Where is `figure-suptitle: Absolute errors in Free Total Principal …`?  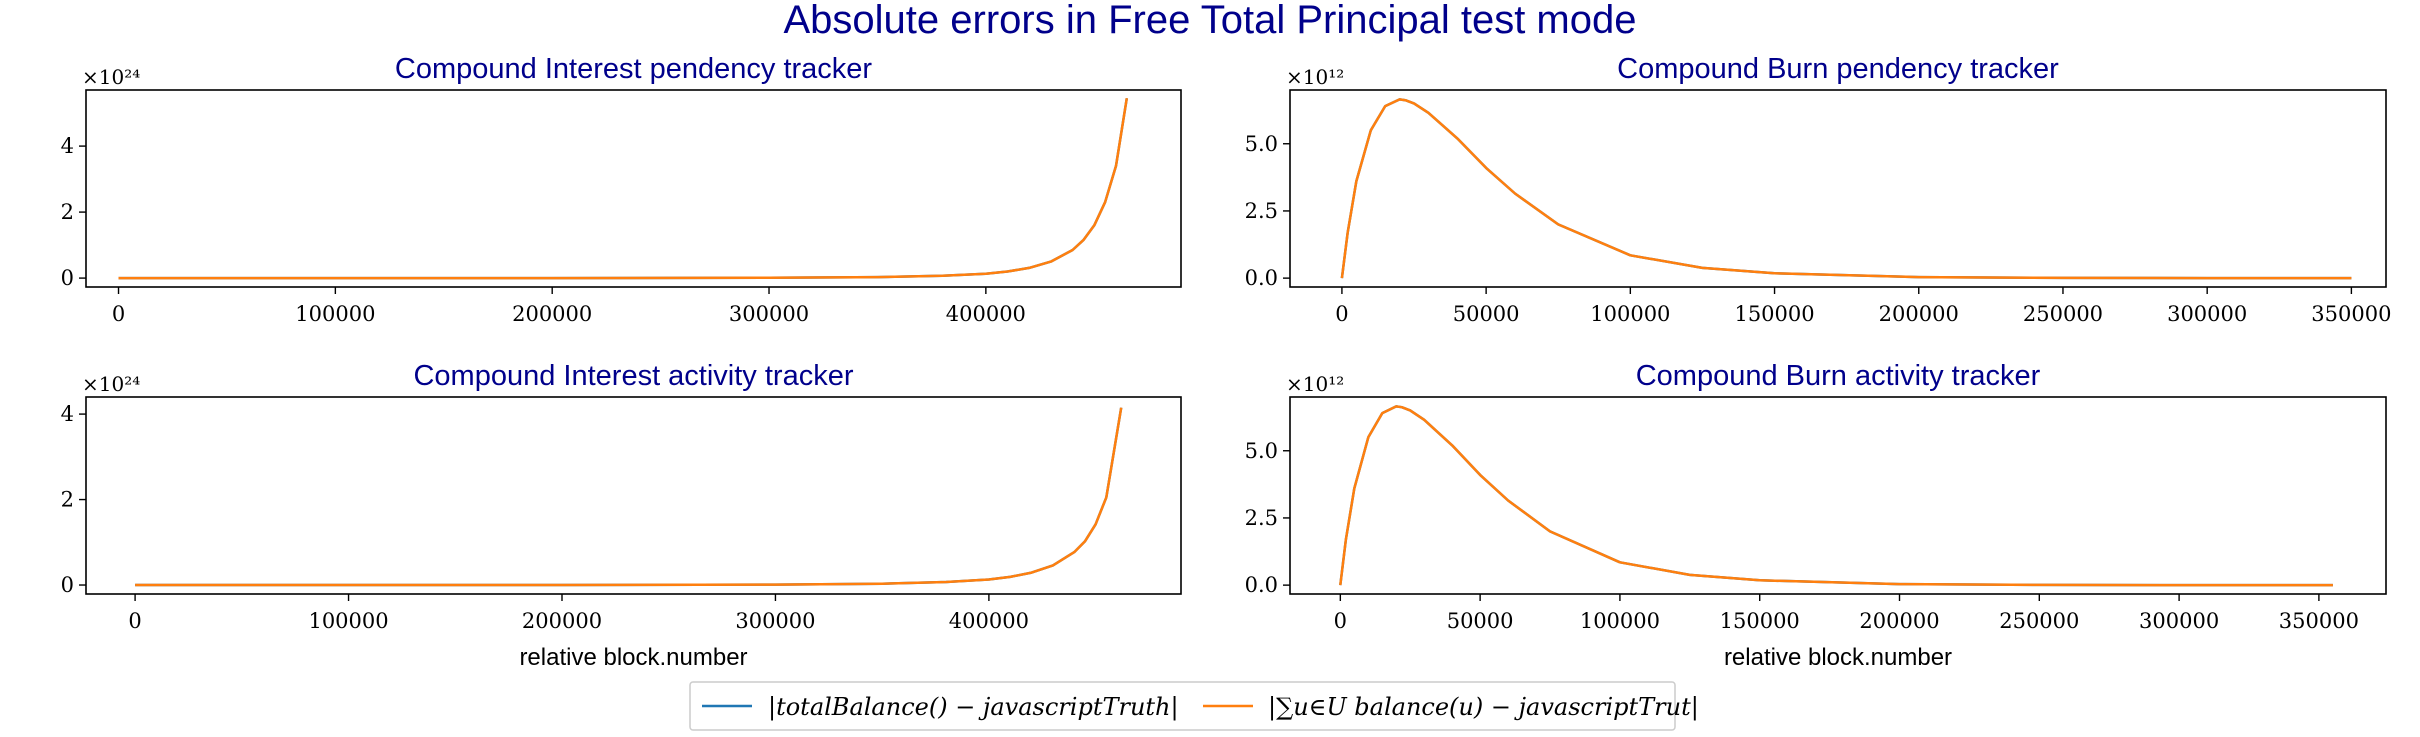 figure-suptitle: Absolute errors in Free Total Principal … is located at coordinates (1210, 21).